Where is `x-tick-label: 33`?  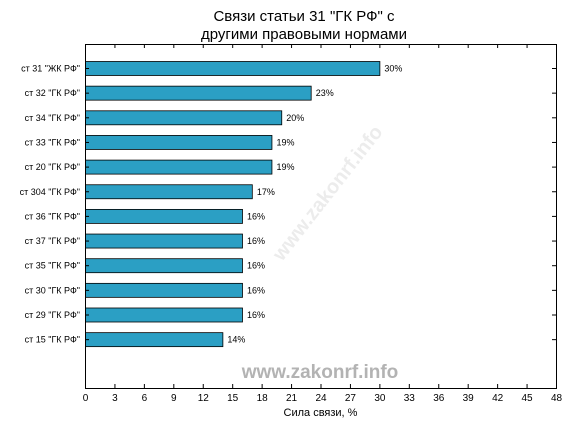 x-tick-label: 33 is located at coordinates (410, 398).